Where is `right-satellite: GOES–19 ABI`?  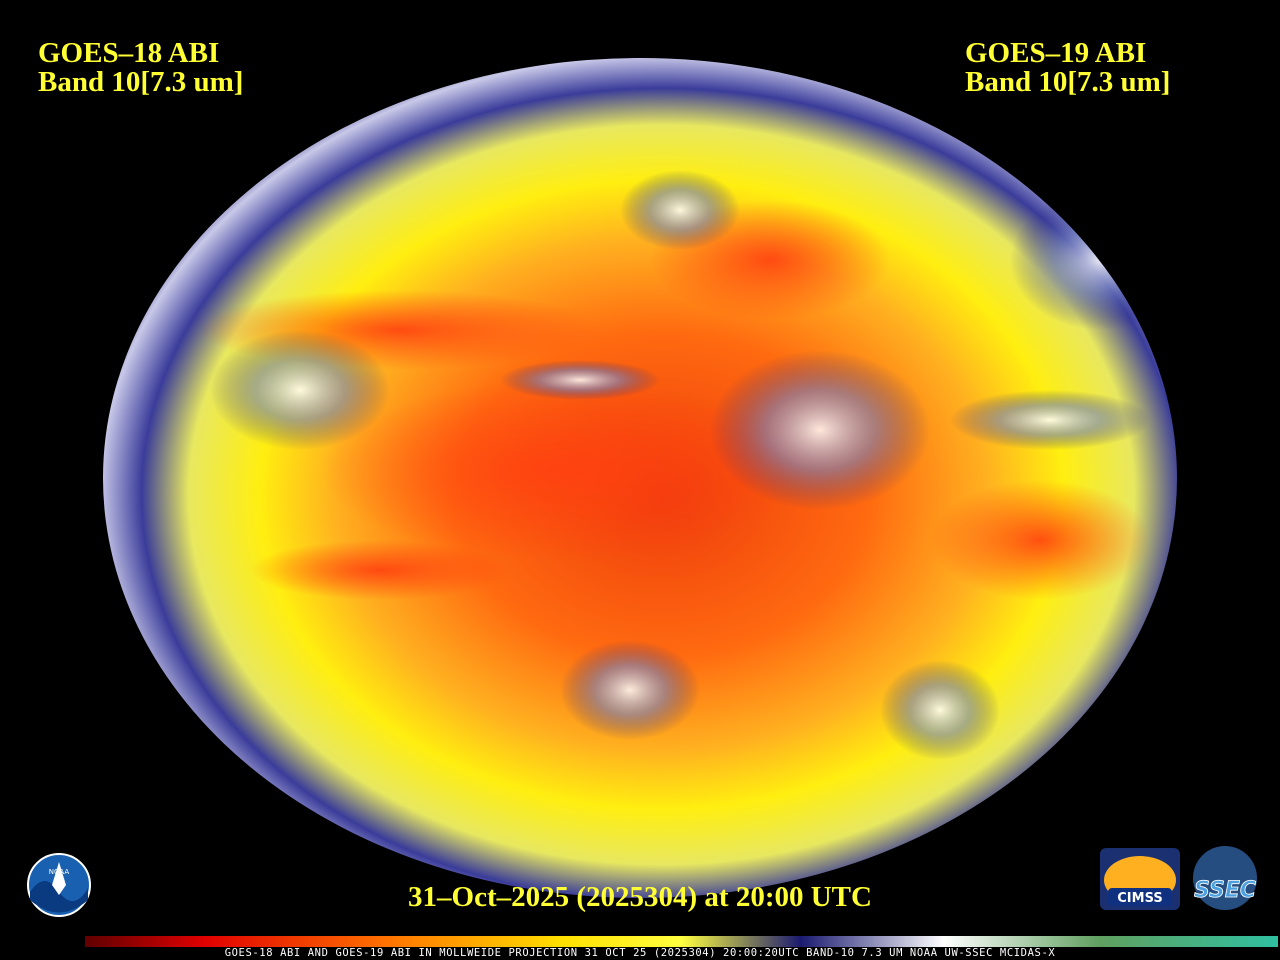
right-satellite: GOES–19 ABI is located at coordinates (1055, 53).